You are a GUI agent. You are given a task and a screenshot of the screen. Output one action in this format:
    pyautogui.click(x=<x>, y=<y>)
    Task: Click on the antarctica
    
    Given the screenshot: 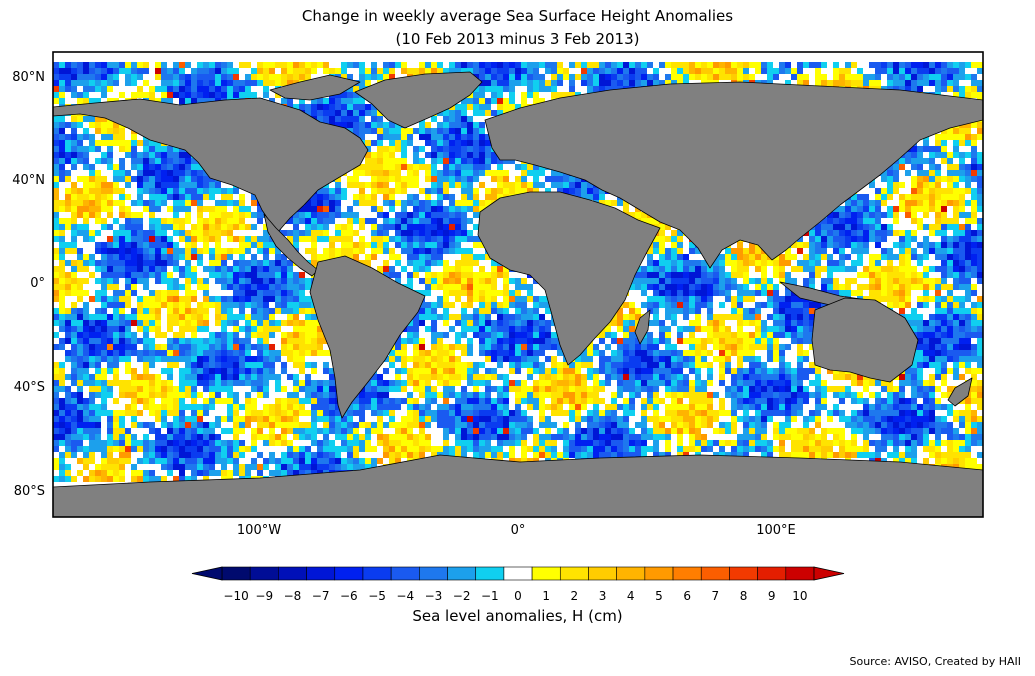 What is the action you would take?
    pyautogui.click(x=518, y=485)
    